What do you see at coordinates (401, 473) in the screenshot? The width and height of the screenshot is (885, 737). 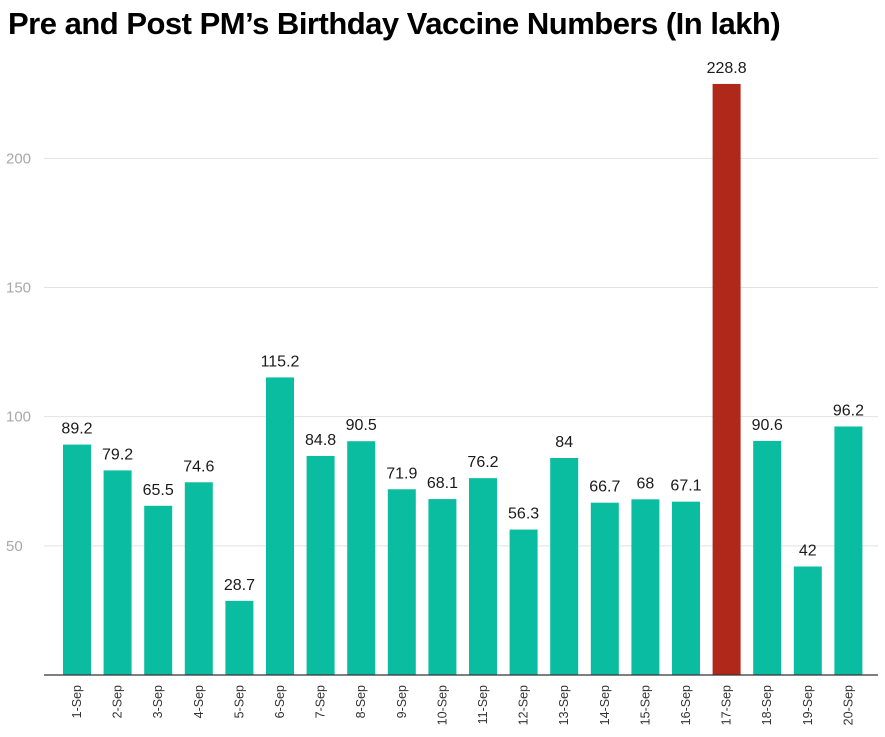 I see `data-label: 71.9` at bounding box center [401, 473].